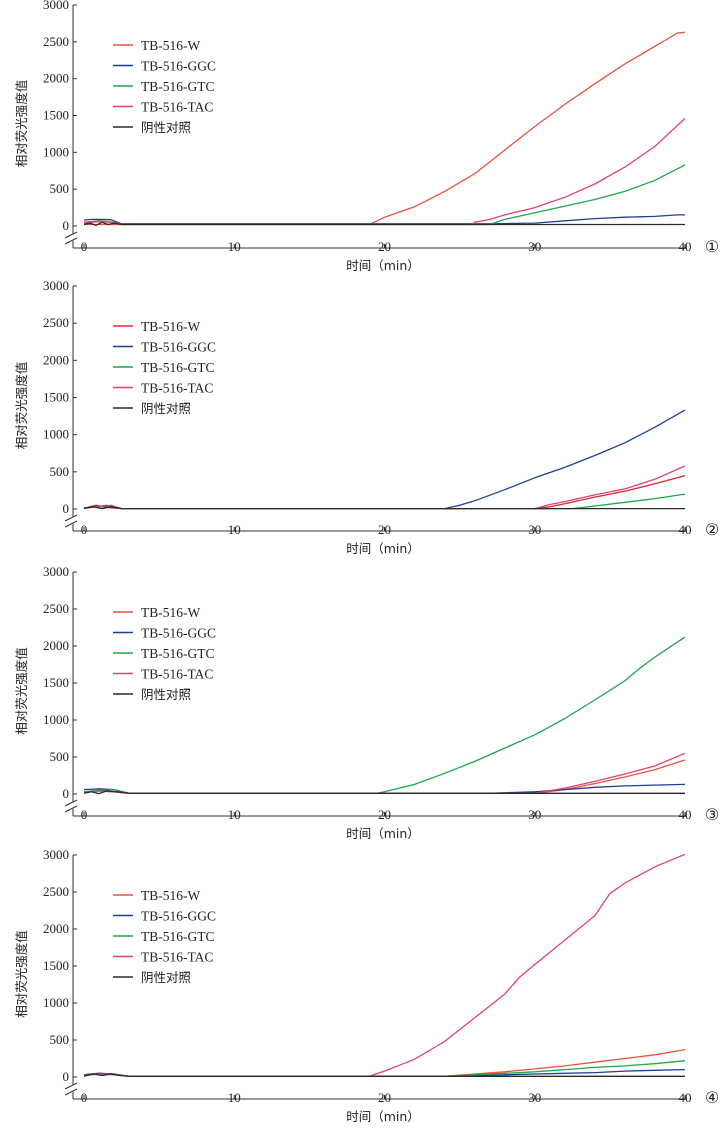 This screenshot has height=1132, width=726. I want to click on panel-number: ③, so click(712, 814).